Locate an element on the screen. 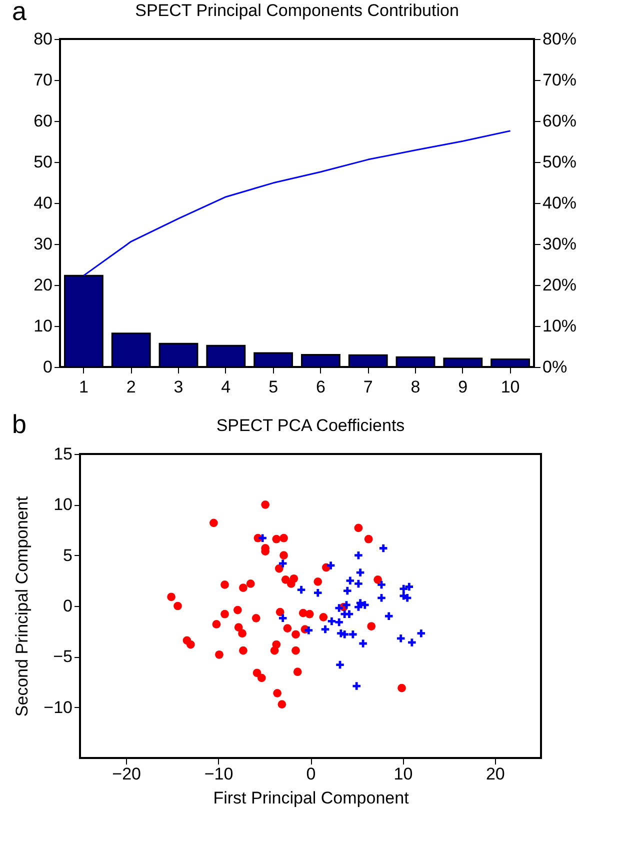 The height and width of the screenshot is (846, 629). y-axis-title: Second Principal Component is located at coordinates (22, 606).